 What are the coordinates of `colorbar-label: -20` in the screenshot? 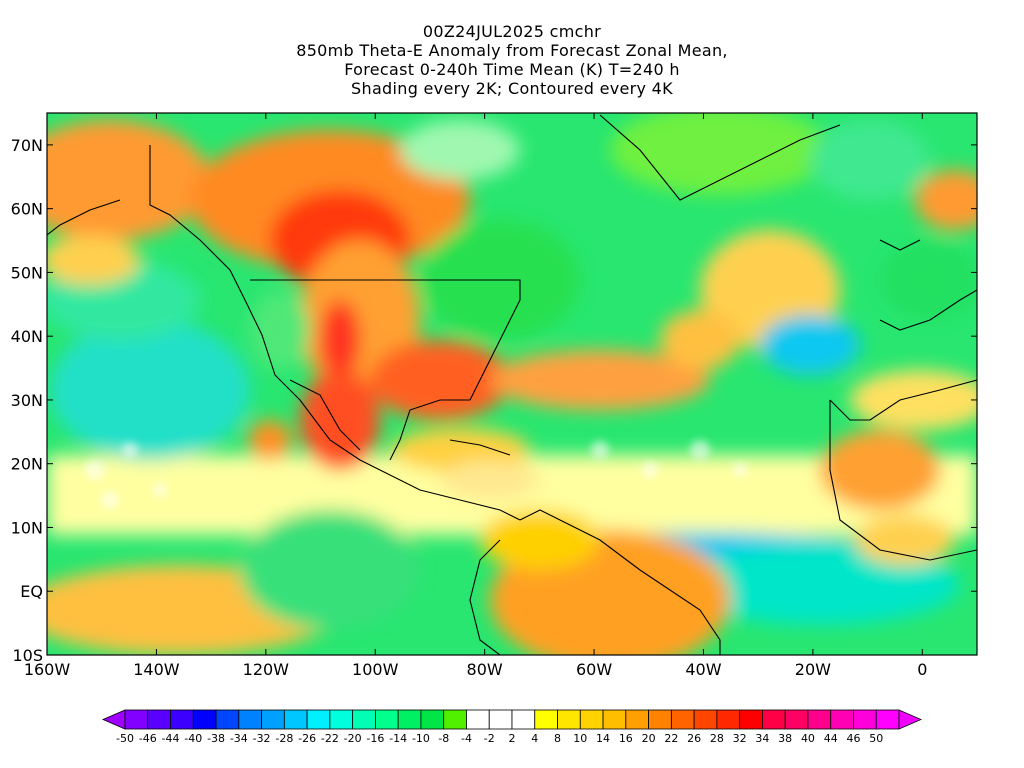 It's located at (353, 738).